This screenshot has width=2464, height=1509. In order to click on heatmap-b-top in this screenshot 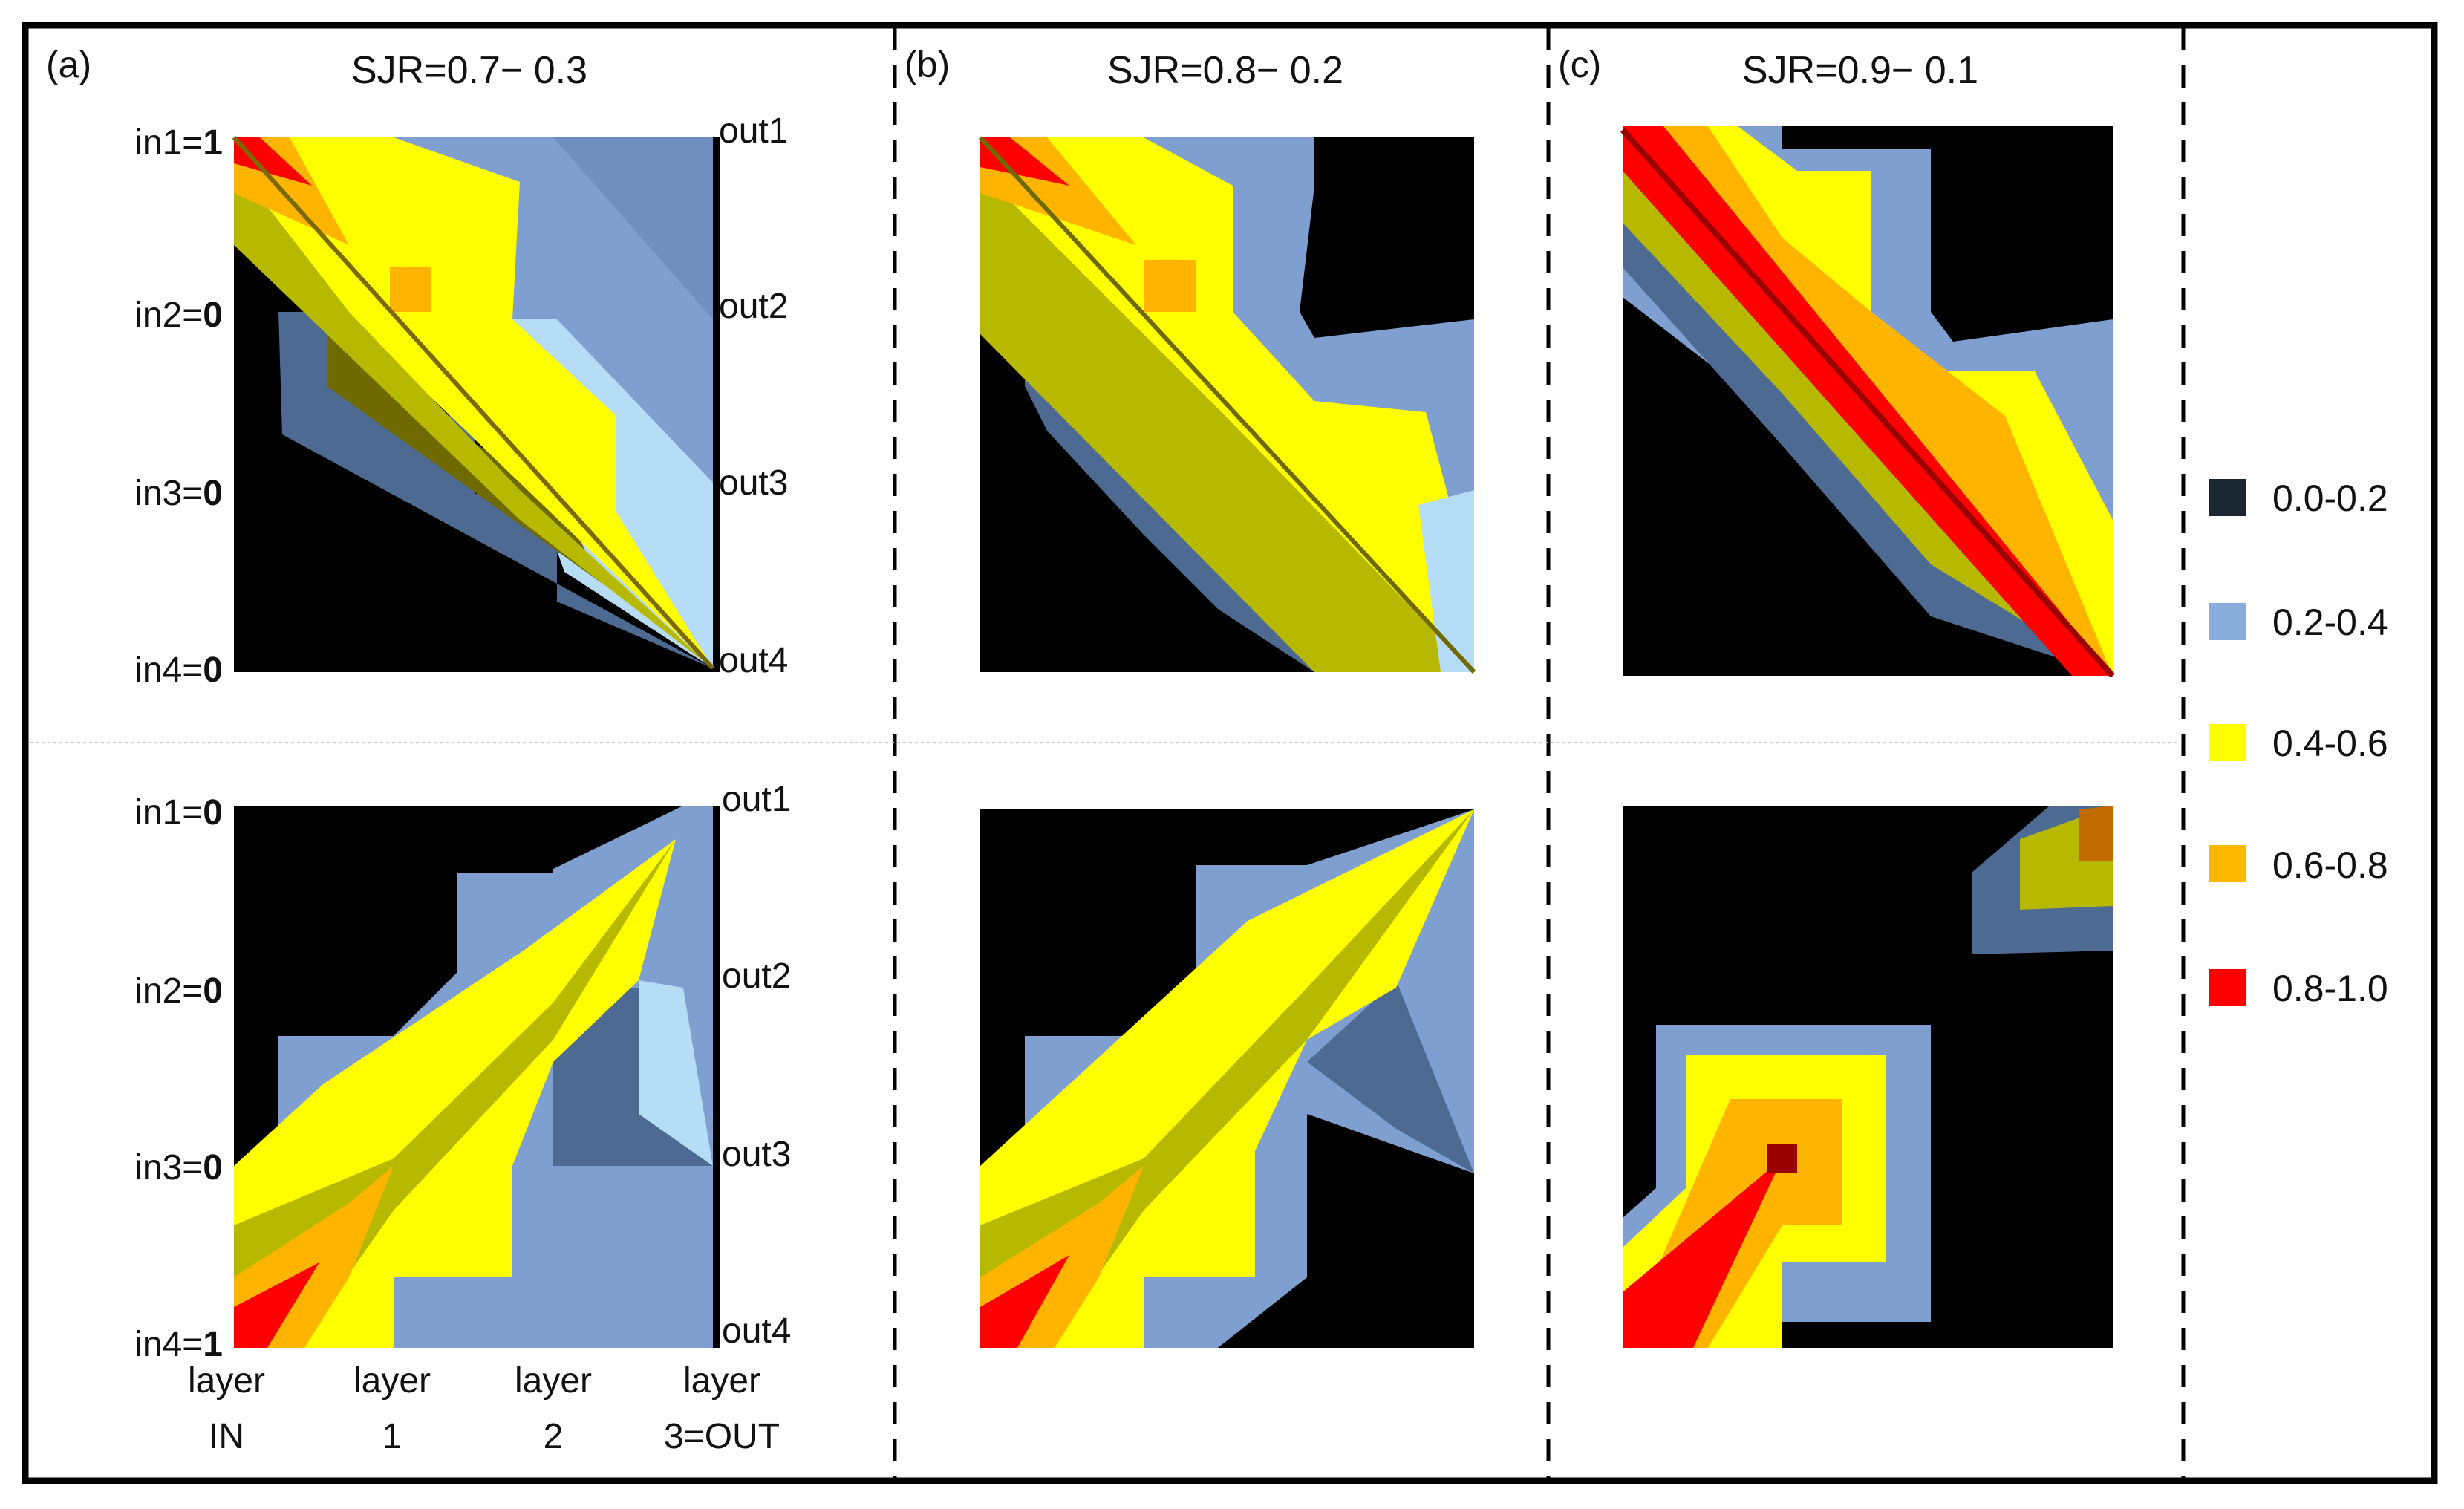, I will do `click(1227, 405)`.